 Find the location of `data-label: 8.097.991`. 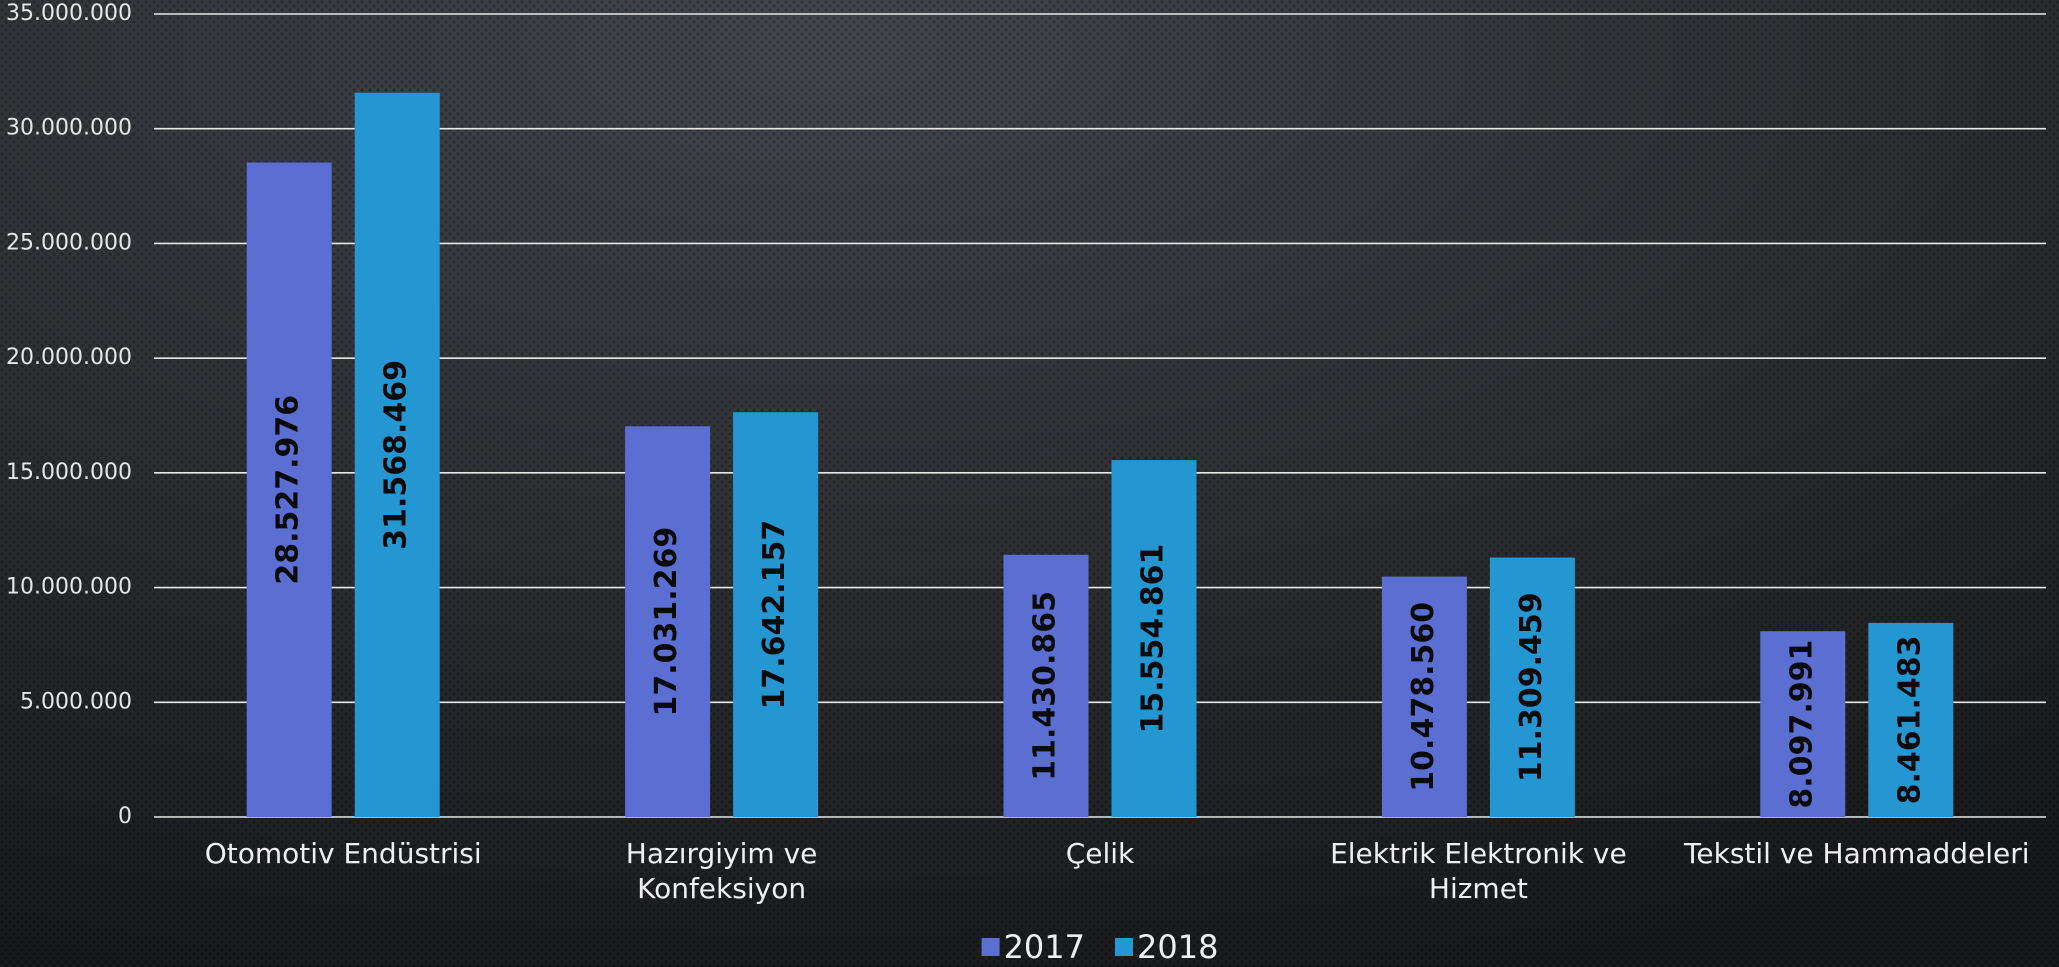

data-label: 8.097.991 is located at coordinates (1801, 724).